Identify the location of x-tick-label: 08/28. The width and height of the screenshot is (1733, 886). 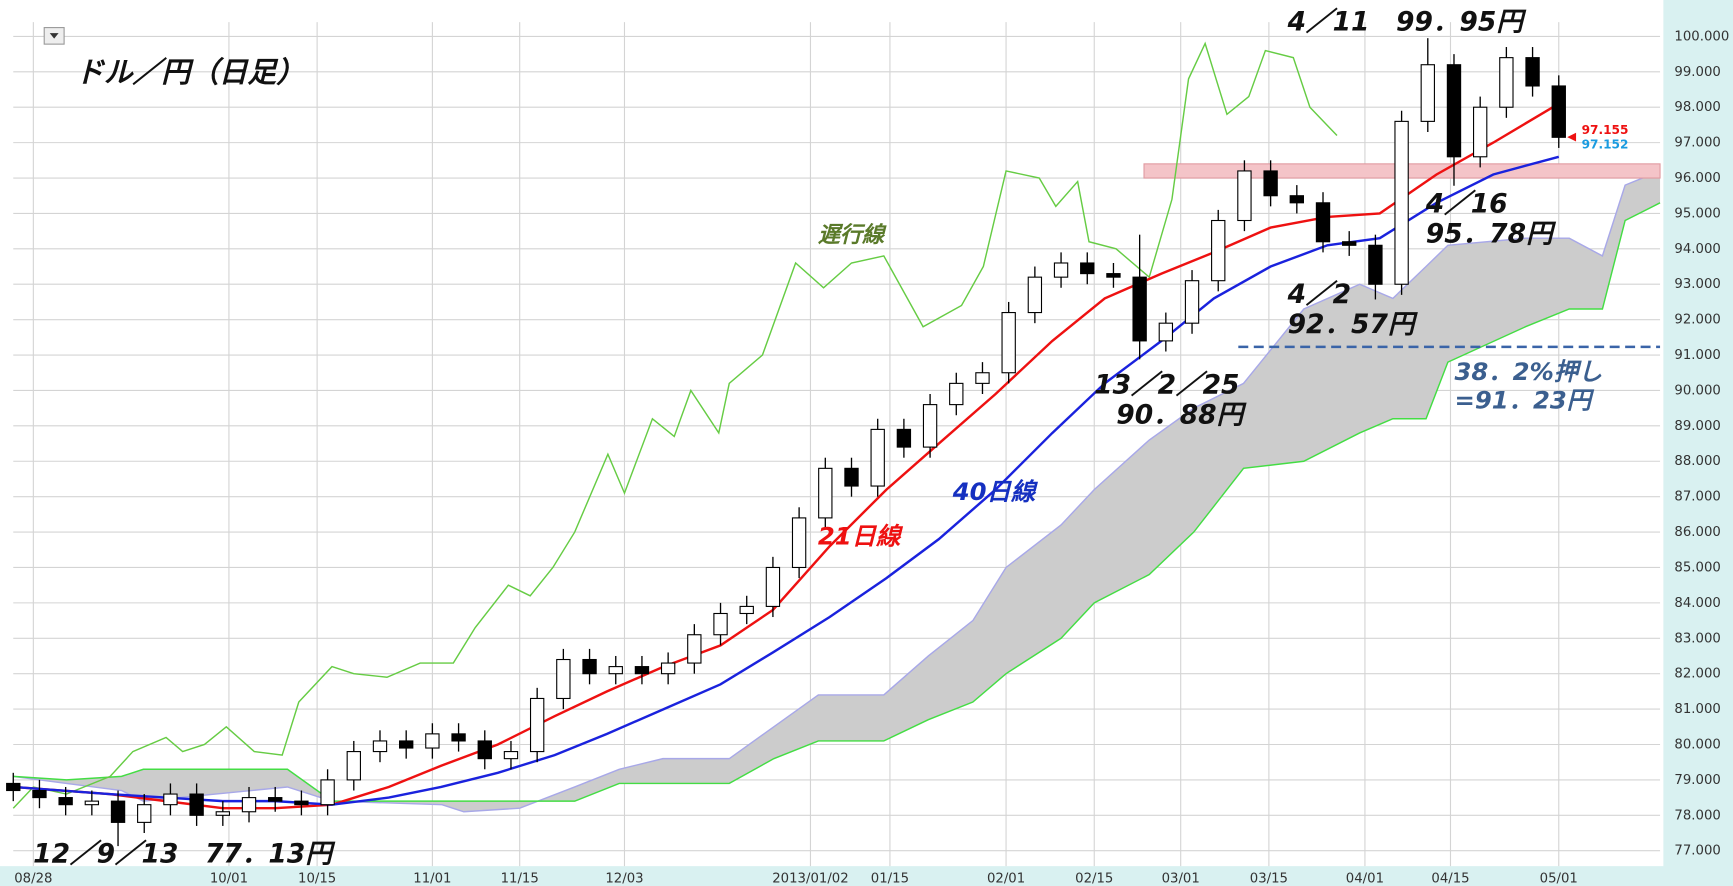
(33, 878).